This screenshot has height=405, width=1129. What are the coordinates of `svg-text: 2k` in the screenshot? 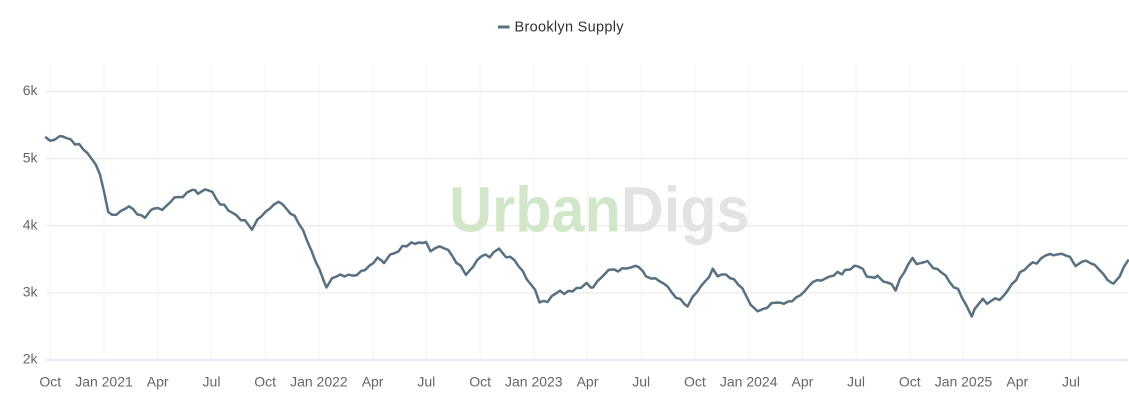 It's located at (31, 359).